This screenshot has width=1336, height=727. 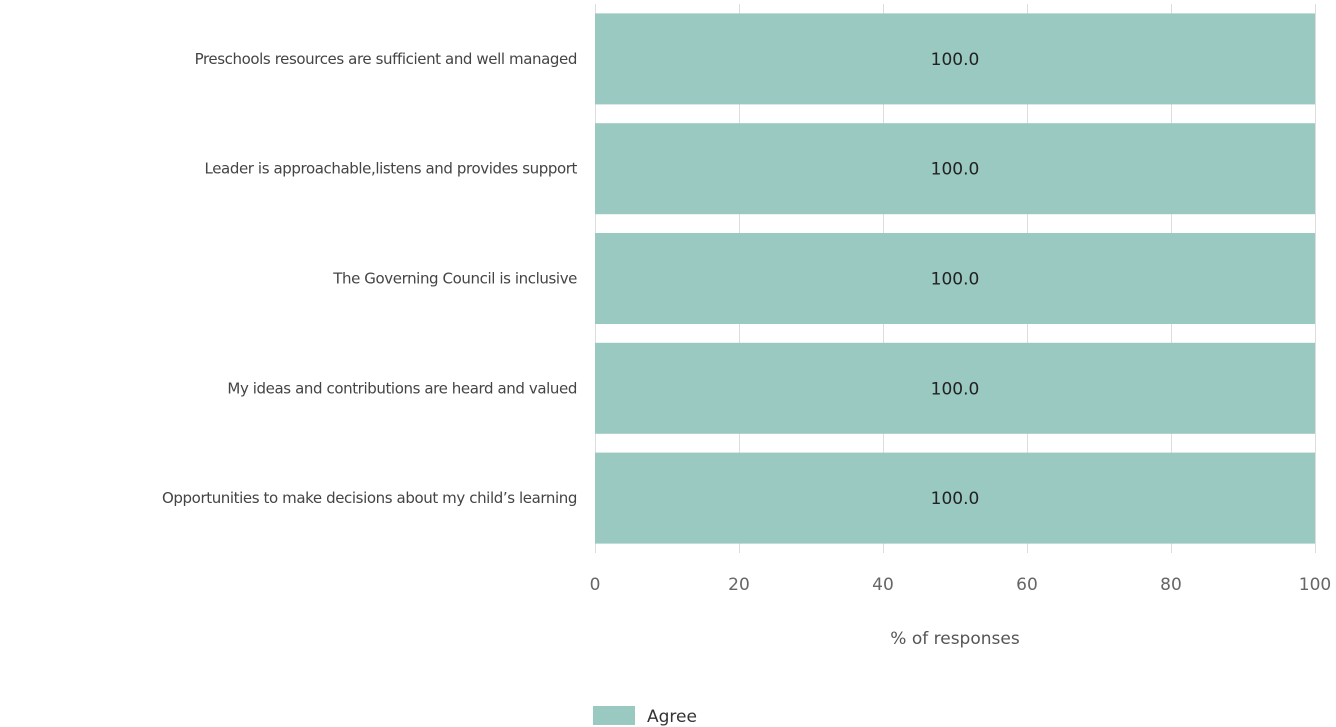 What do you see at coordinates (454, 279) in the screenshot?
I see `category-label-3: The Governing Council is inclusive` at bounding box center [454, 279].